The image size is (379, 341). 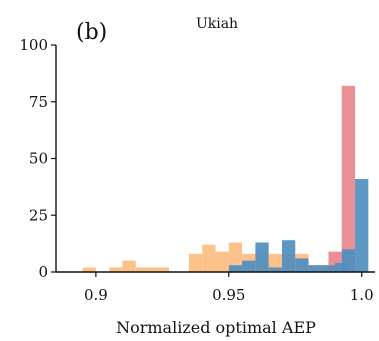 What do you see at coordinates (38, 102) in the screenshot?
I see `y-tick-label: 75` at bounding box center [38, 102].